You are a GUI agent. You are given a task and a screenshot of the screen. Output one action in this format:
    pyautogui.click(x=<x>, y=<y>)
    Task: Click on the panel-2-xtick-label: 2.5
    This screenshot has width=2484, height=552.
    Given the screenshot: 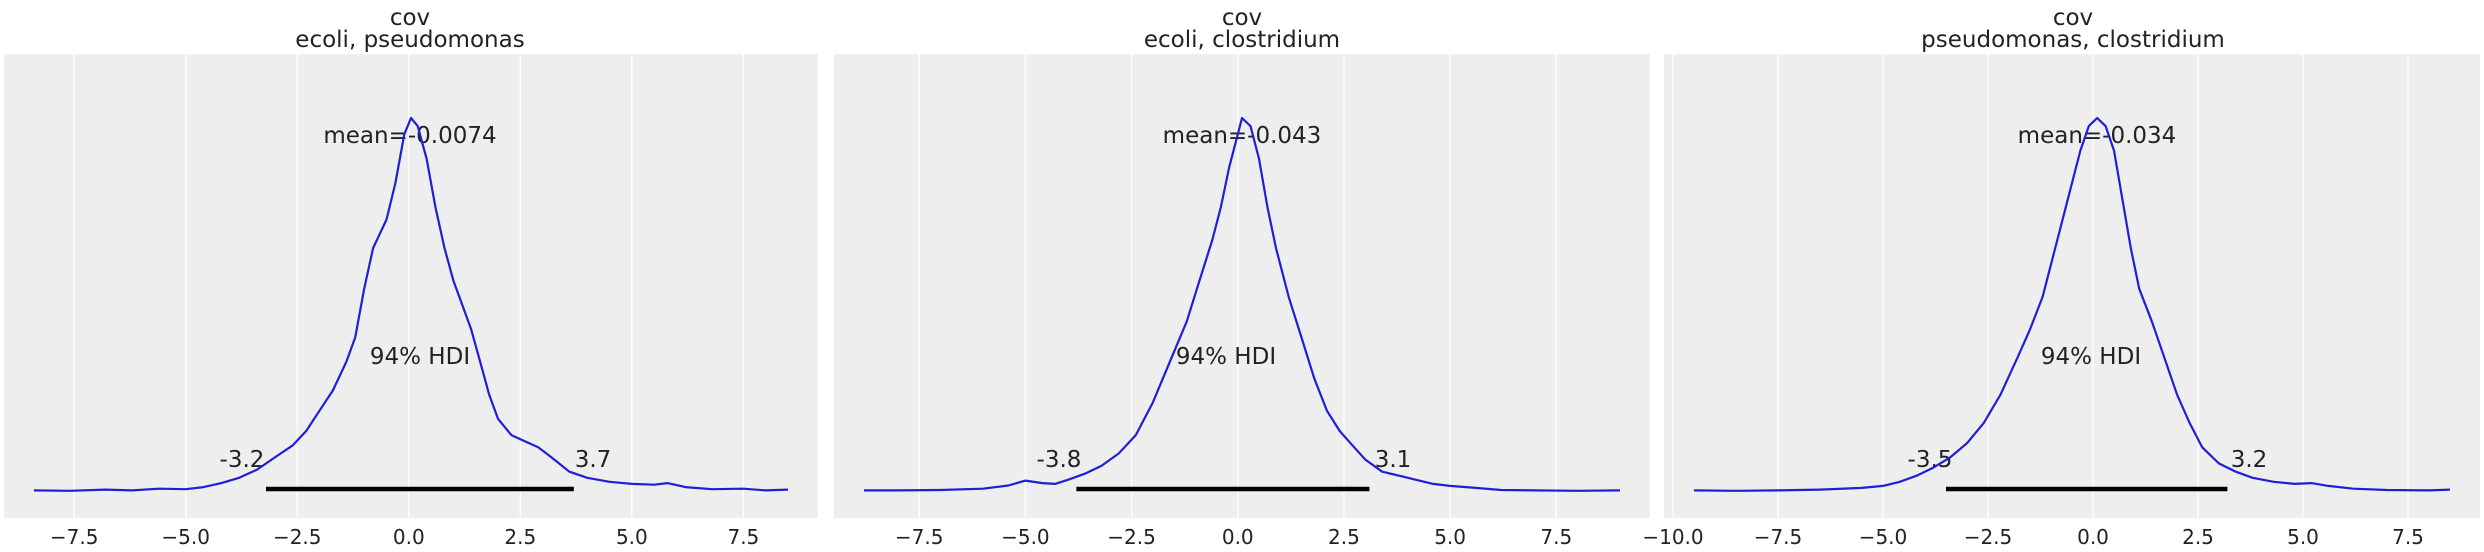 What is the action you would take?
    pyautogui.click(x=1344, y=537)
    